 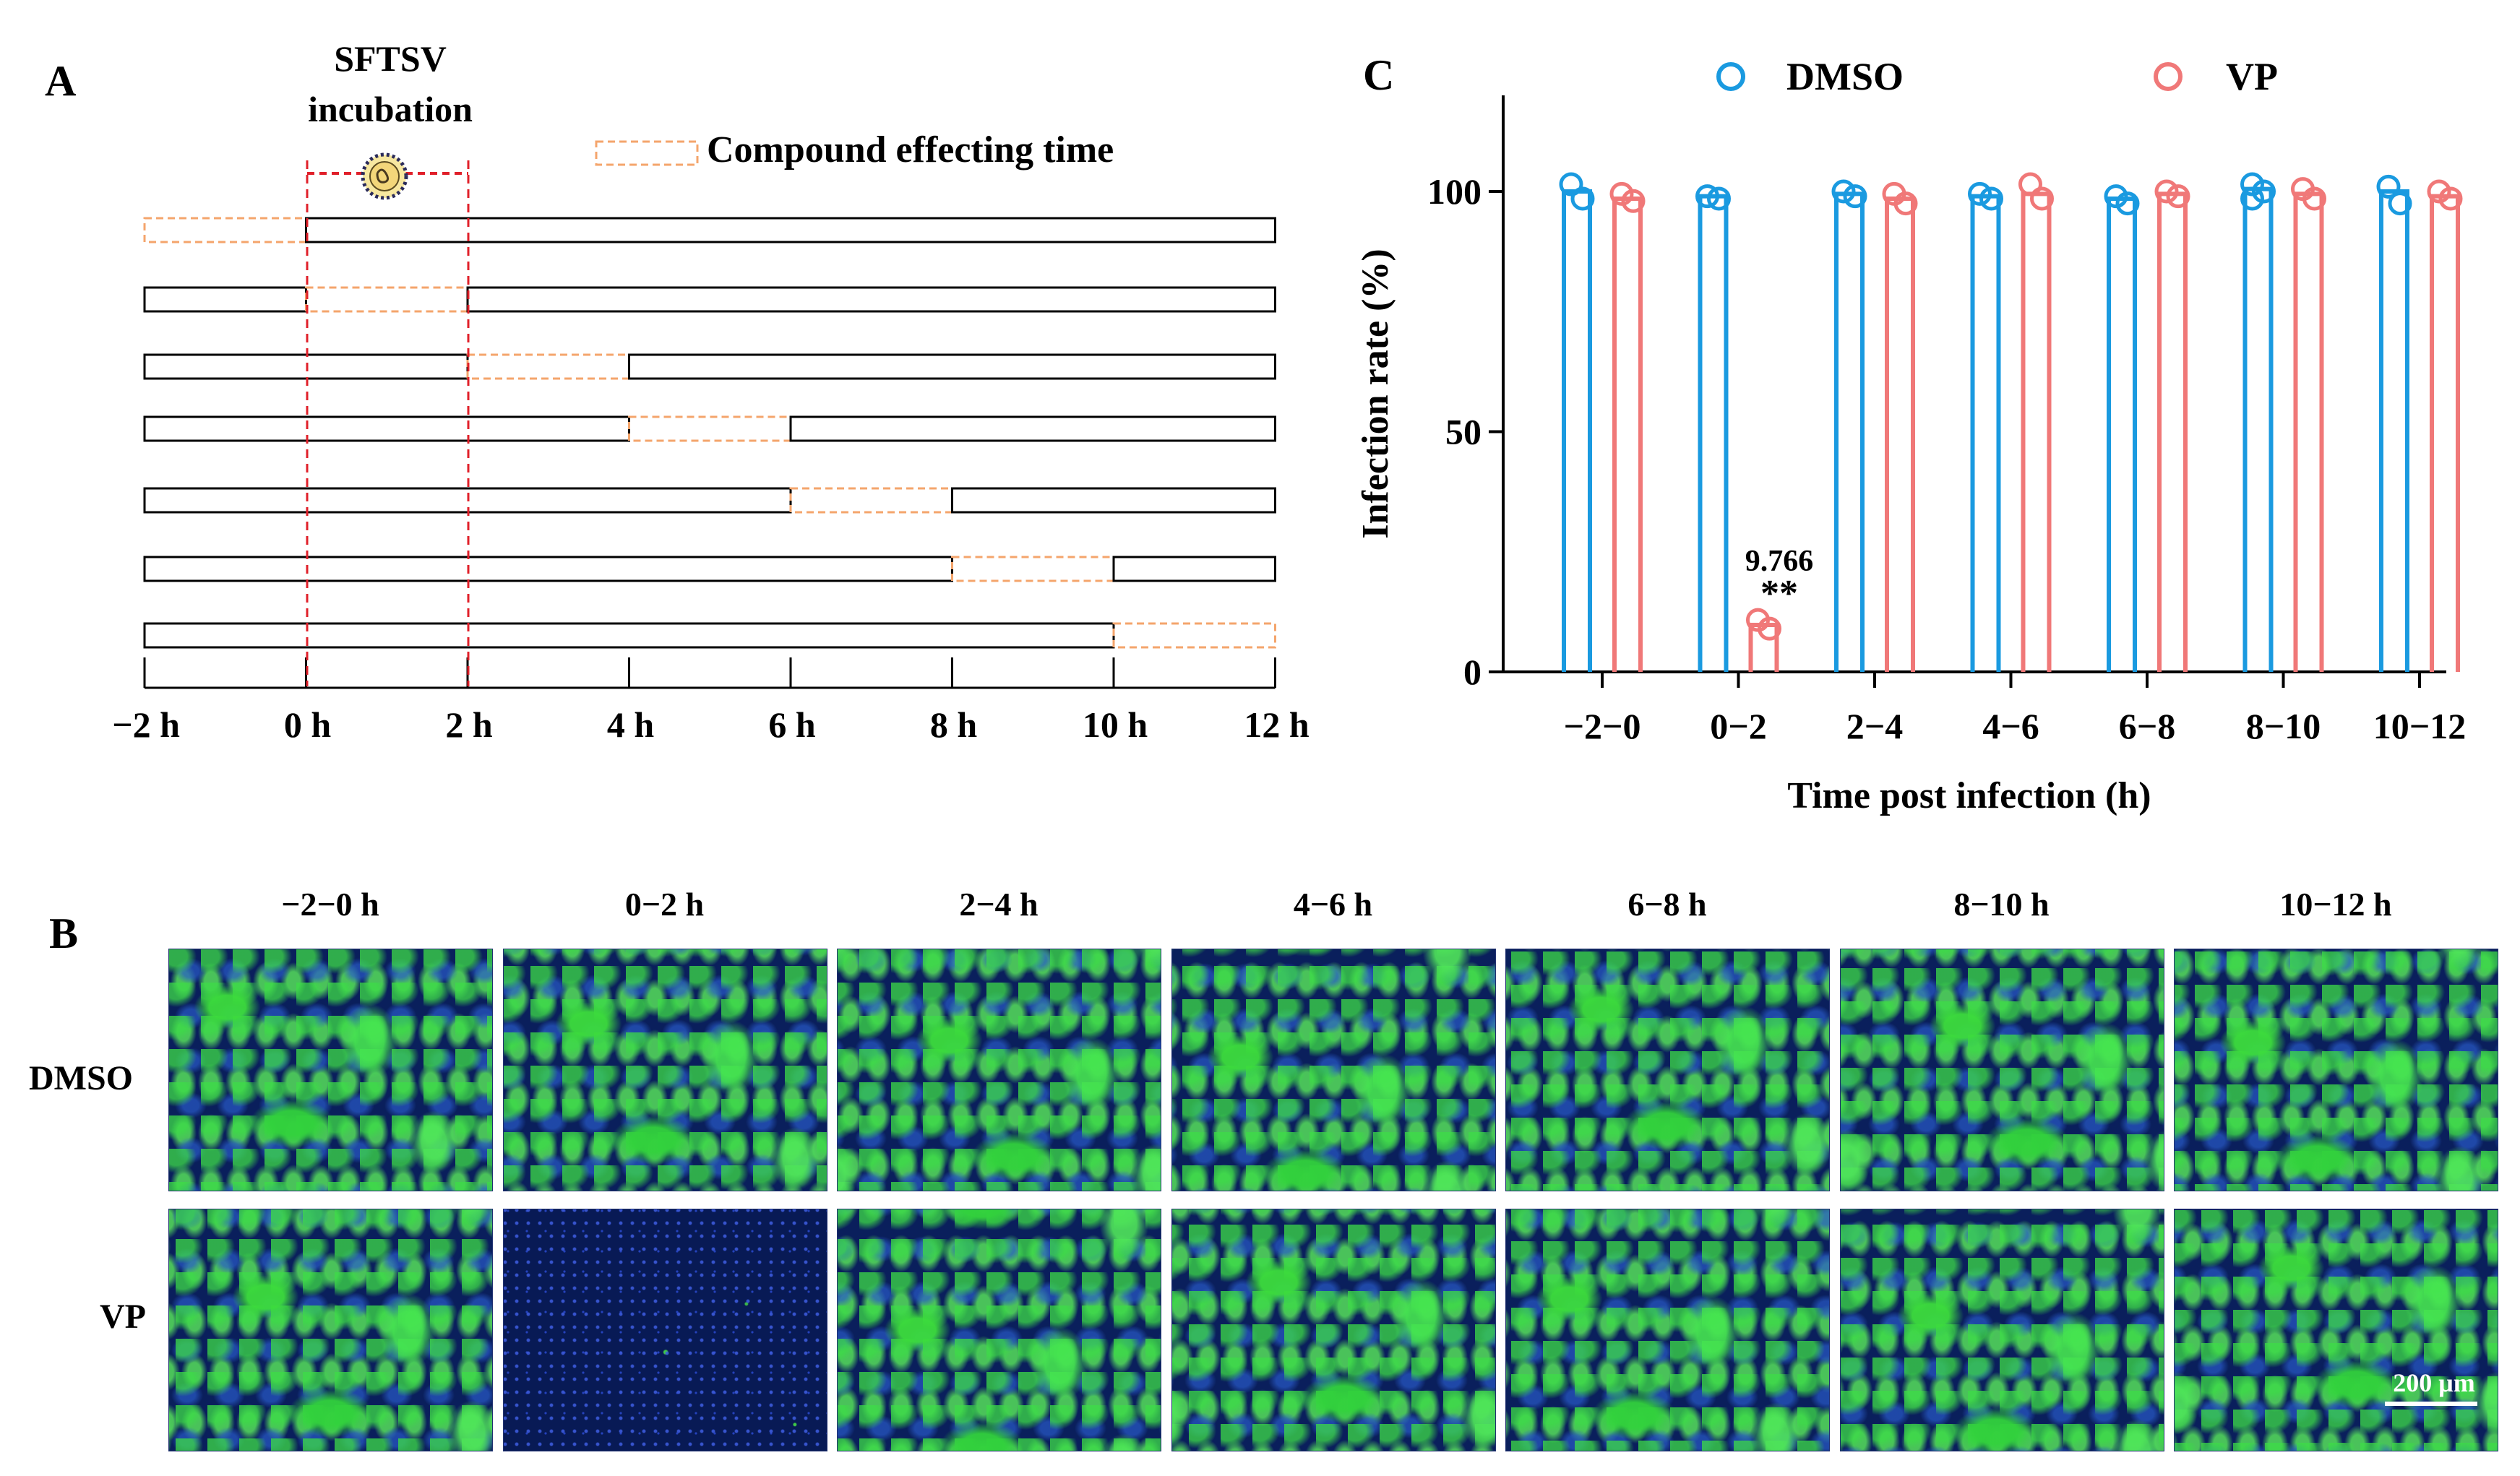 What do you see at coordinates (2431, 1404) in the screenshot?
I see `scale-bar` at bounding box center [2431, 1404].